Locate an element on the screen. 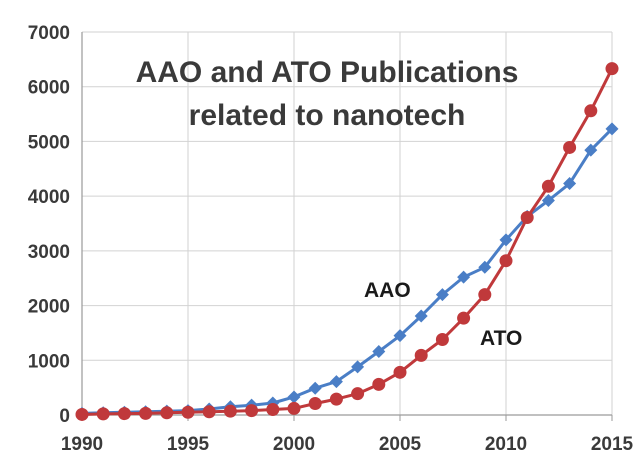 This screenshot has width=640, height=466. series-labels: AAO ATO is located at coordinates (443, 314).